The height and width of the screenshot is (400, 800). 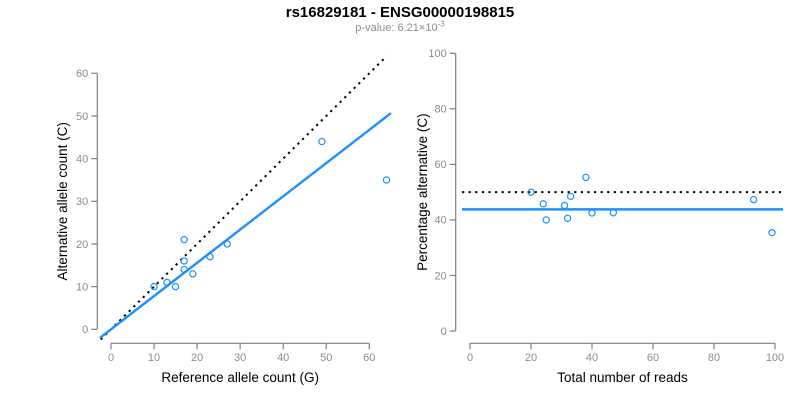 What do you see at coordinates (444, 332) in the screenshot?
I see `percentage-alternative-y-tick-label: 0` at bounding box center [444, 332].